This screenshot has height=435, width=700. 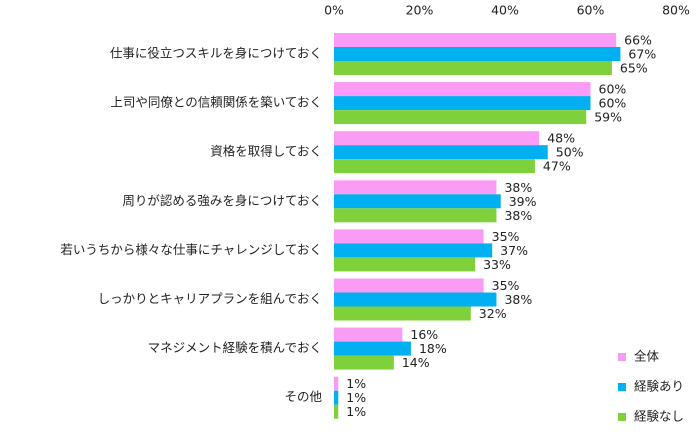 What do you see at coordinates (561, 138) in the screenshot?
I see `value-label: 48%` at bounding box center [561, 138].